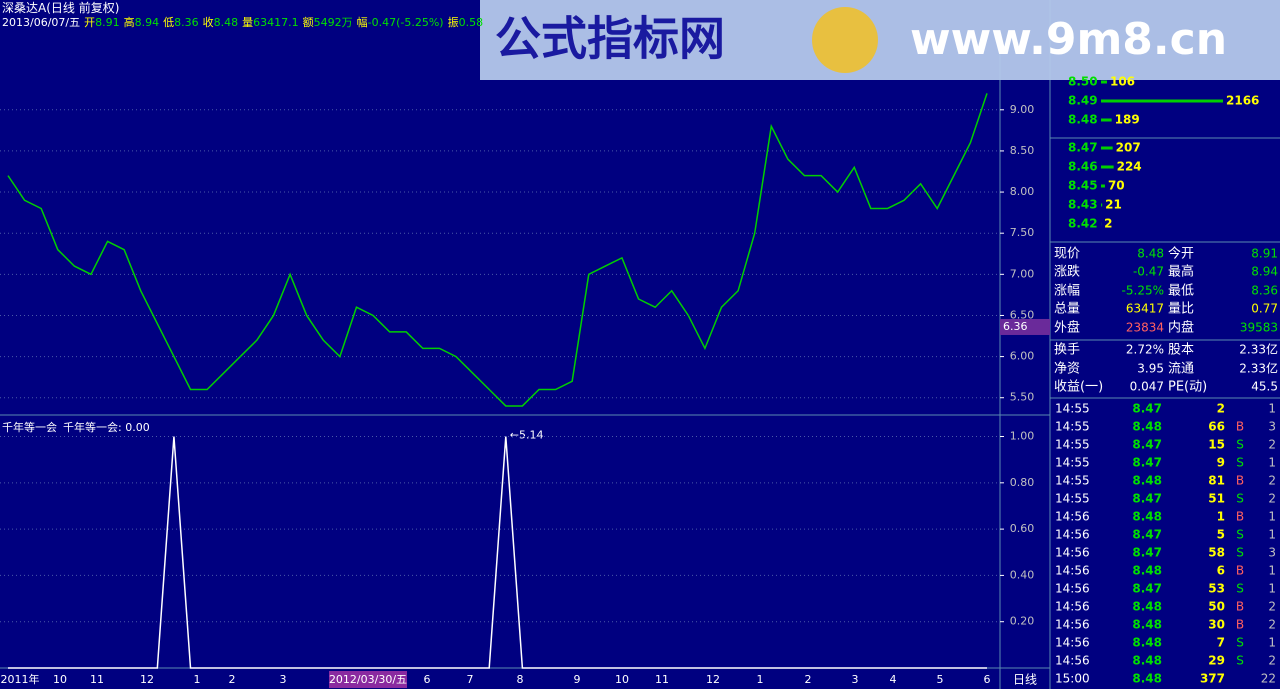 Image resolution: width=1280 pixels, height=689 pixels. Describe the element at coordinates (1116, 186) in the screenshot. I see `order-volume: 70` at that location.